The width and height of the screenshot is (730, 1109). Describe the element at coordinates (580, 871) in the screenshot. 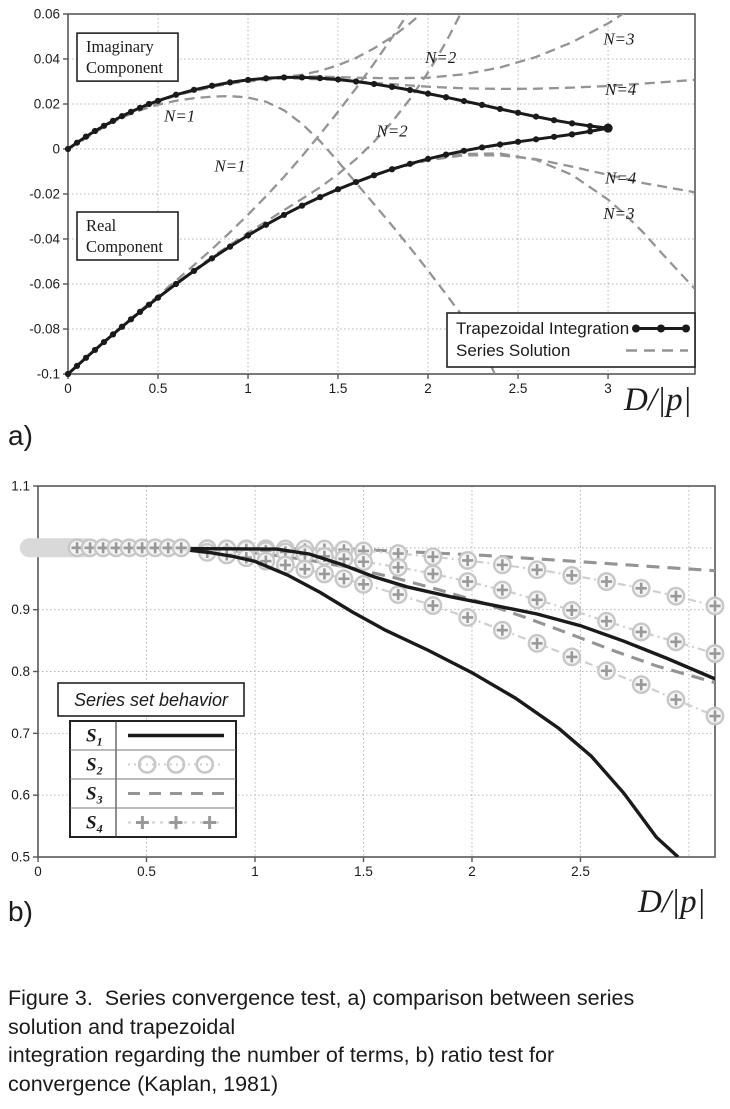

I see `x-tick-label: 2.5` at that location.